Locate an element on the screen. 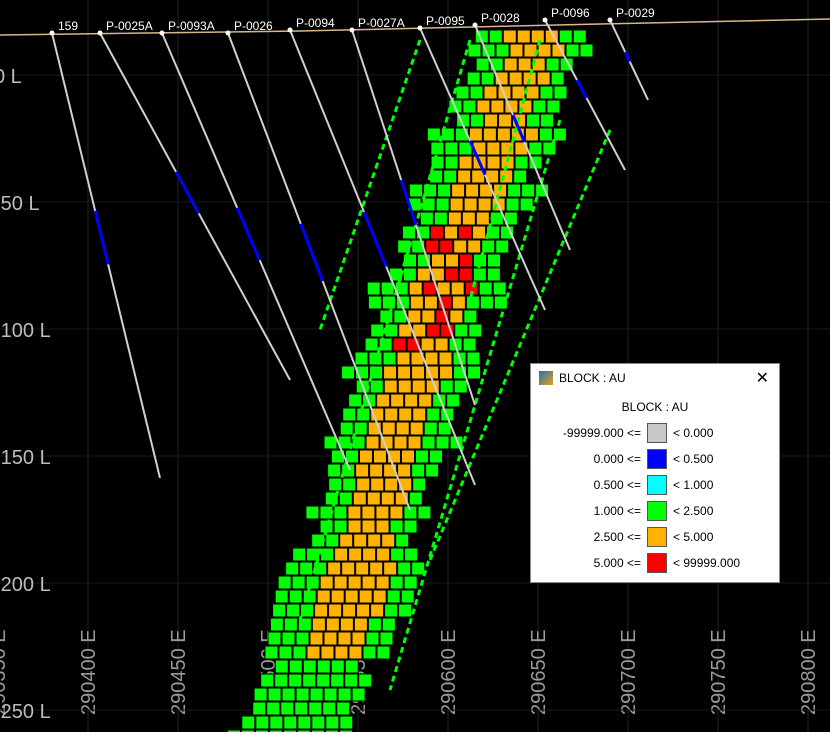 The height and width of the screenshot is (732, 830). range-high: < 0.000 is located at coordinates (693, 433).